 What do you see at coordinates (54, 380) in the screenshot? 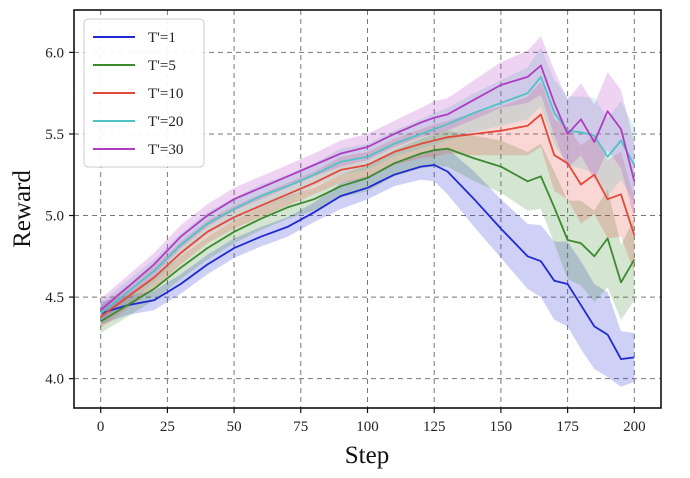
I see `y-tick-label: 4.0` at bounding box center [54, 380].